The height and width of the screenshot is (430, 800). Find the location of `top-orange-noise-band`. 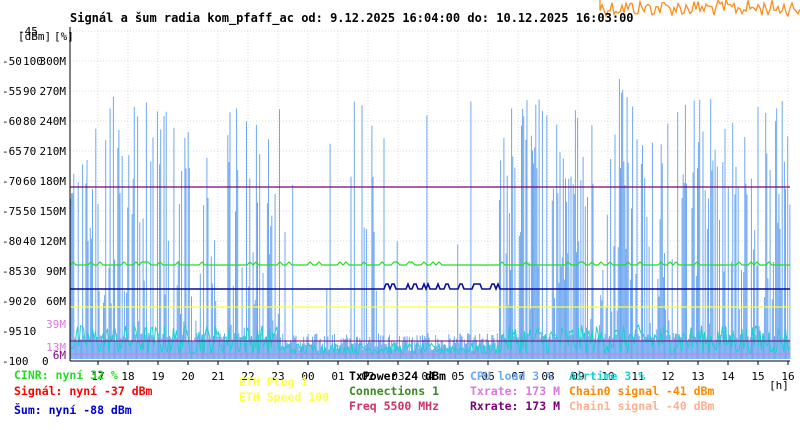

top-orange-noise-band is located at coordinates (699, 9).